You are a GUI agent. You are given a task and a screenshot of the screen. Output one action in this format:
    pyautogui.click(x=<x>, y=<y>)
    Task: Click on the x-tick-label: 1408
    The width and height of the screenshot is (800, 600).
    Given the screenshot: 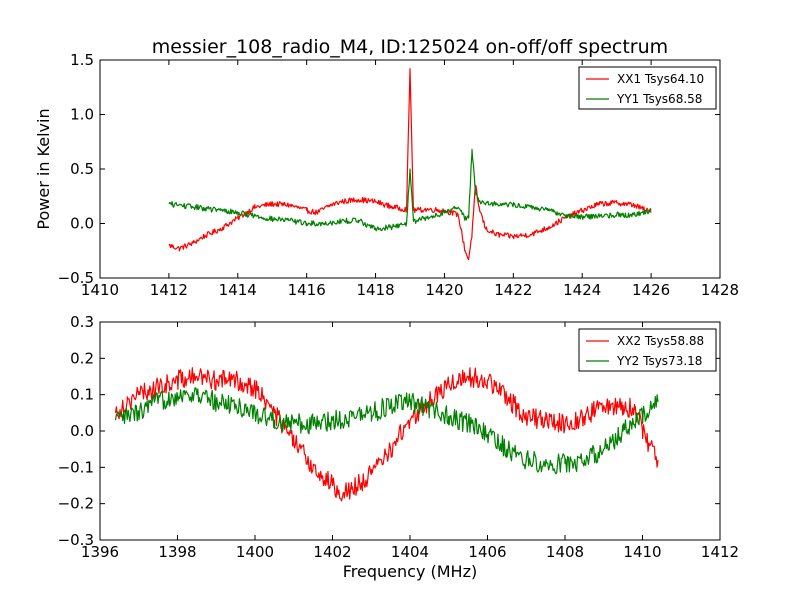 What is the action you would take?
    pyautogui.click(x=565, y=552)
    